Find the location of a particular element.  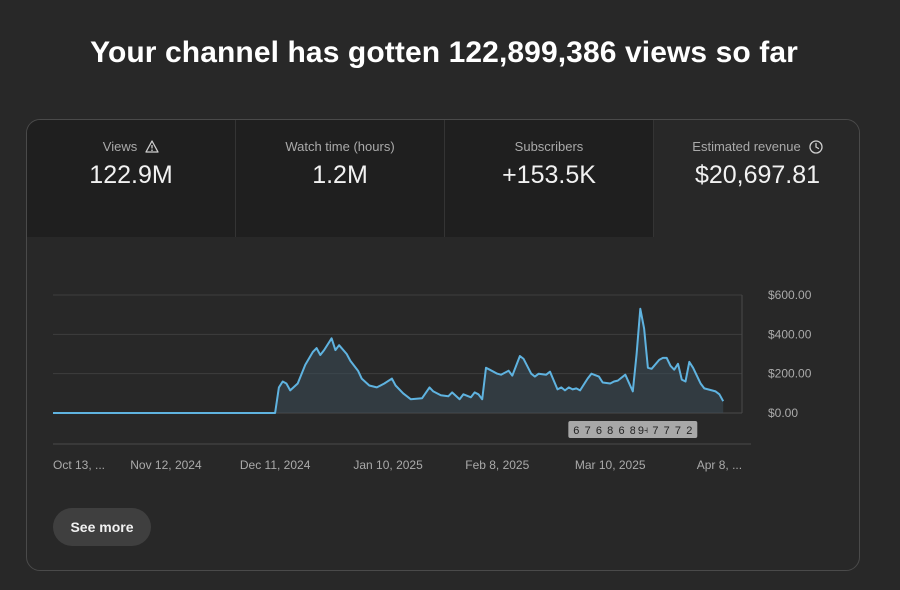

y-tick-label: $200.00 is located at coordinates (790, 374).